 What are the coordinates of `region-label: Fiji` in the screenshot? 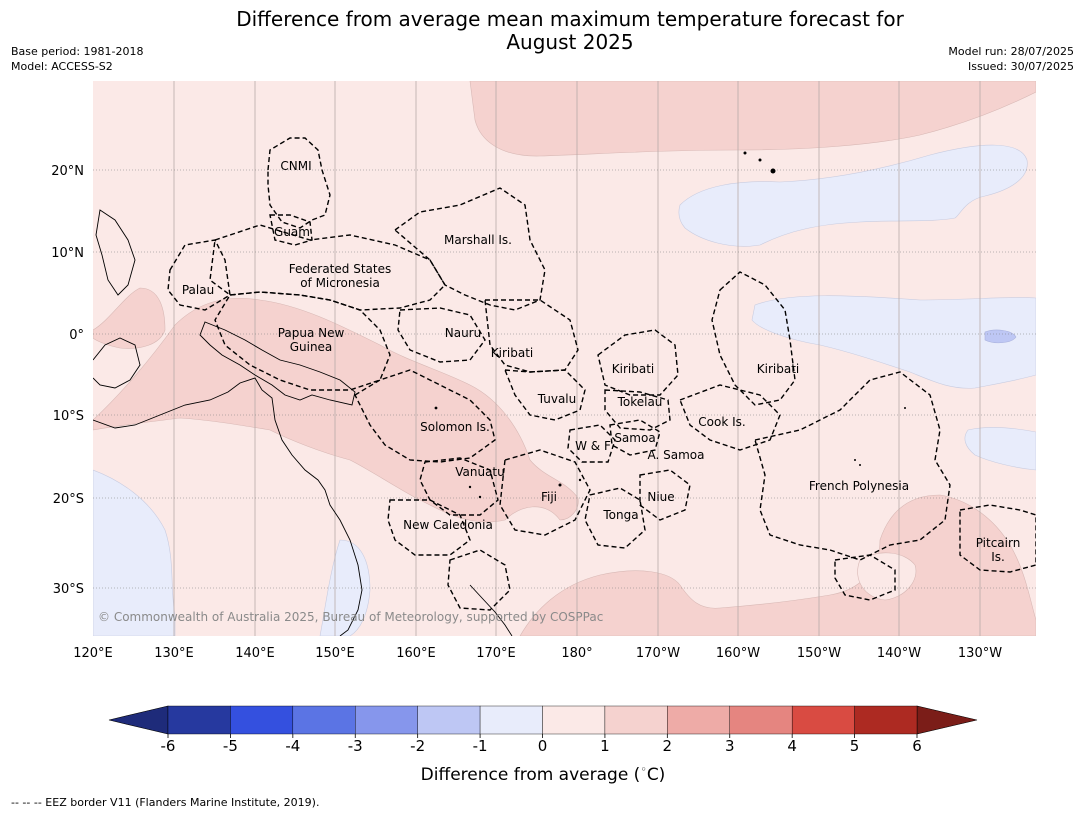 It's located at (549, 497).